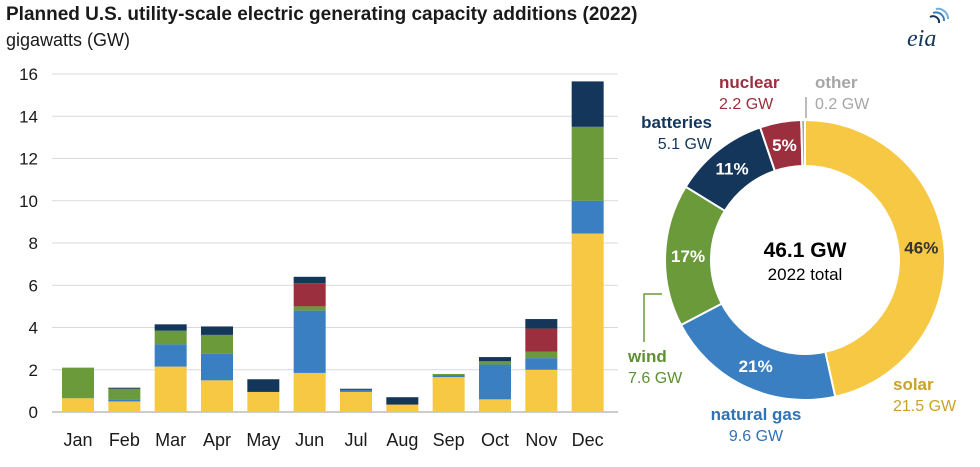 The height and width of the screenshot is (467, 980). Describe the element at coordinates (309, 341) in the screenshot. I see `bar-Jun-natural_gas` at that location.